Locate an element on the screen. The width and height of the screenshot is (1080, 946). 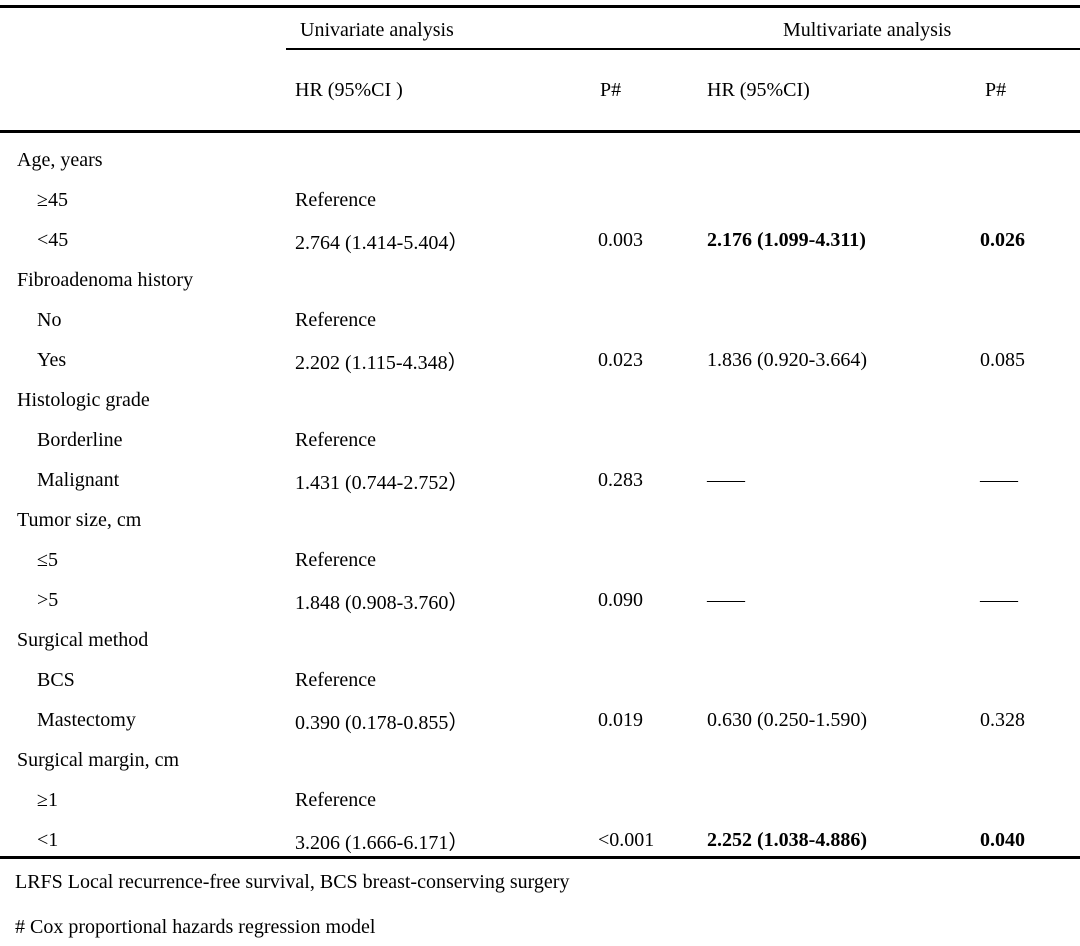
multivariate-hr-value: 2.176 (1.099-4.311) is located at coordinates (786, 239).